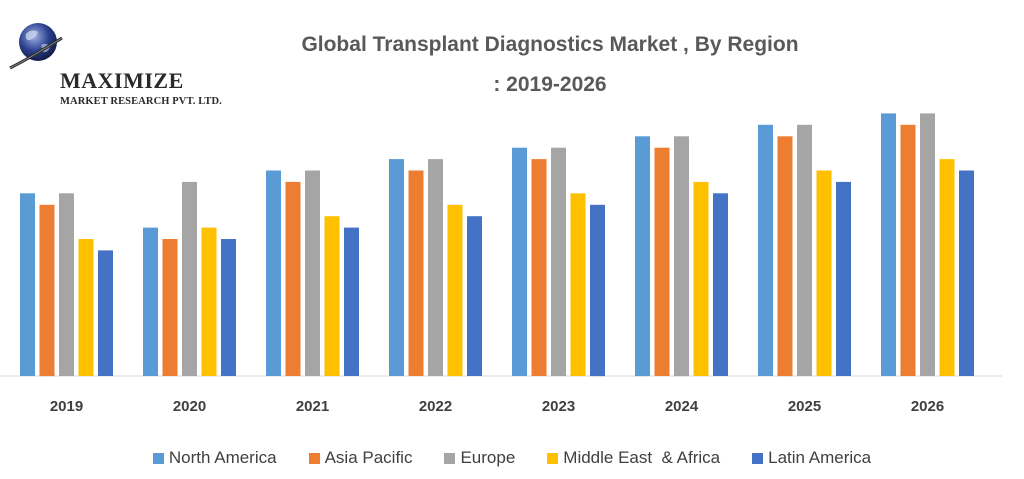 This screenshot has height=479, width=1024. Describe the element at coordinates (189, 278) in the screenshot. I see `bar-2020-europe` at that location.